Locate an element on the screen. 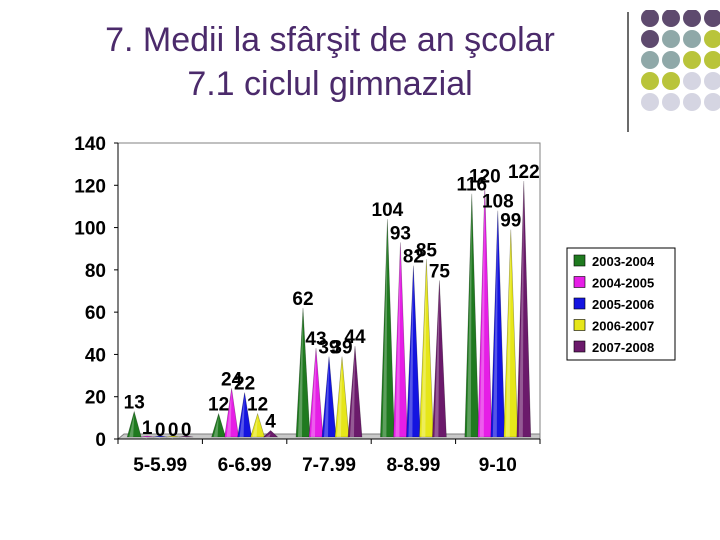  title-line-1: 7. Medii la sfârşit de an şcolar is located at coordinates (330, 40).